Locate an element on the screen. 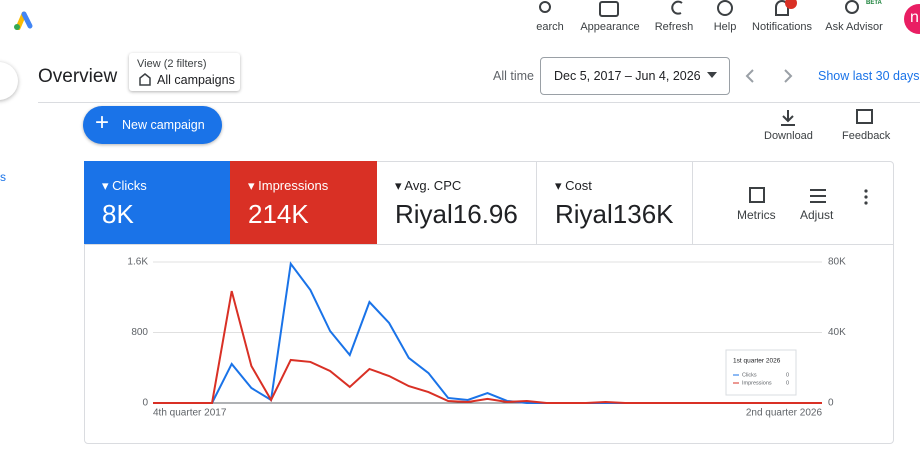 Image resolution: width=920 pixels, height=451 pixels. show-last-link: Show last 30 days is located at coordinates (869, 76).